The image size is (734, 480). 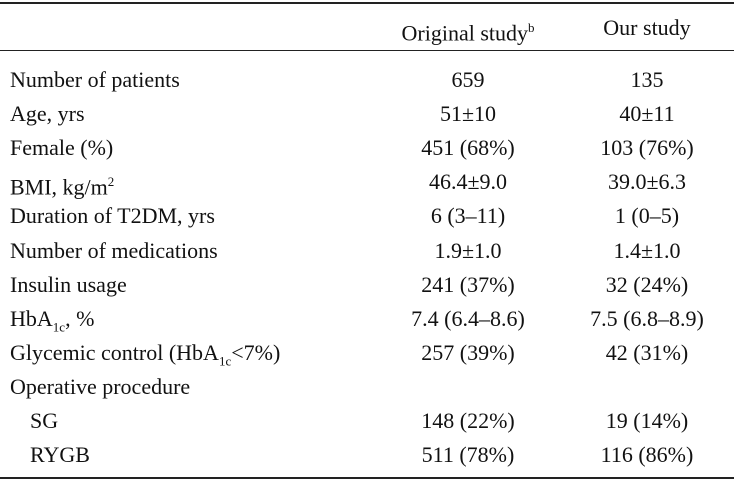 I want to click on value-cell: 1.4±1.0, so click(x=647, y=250).